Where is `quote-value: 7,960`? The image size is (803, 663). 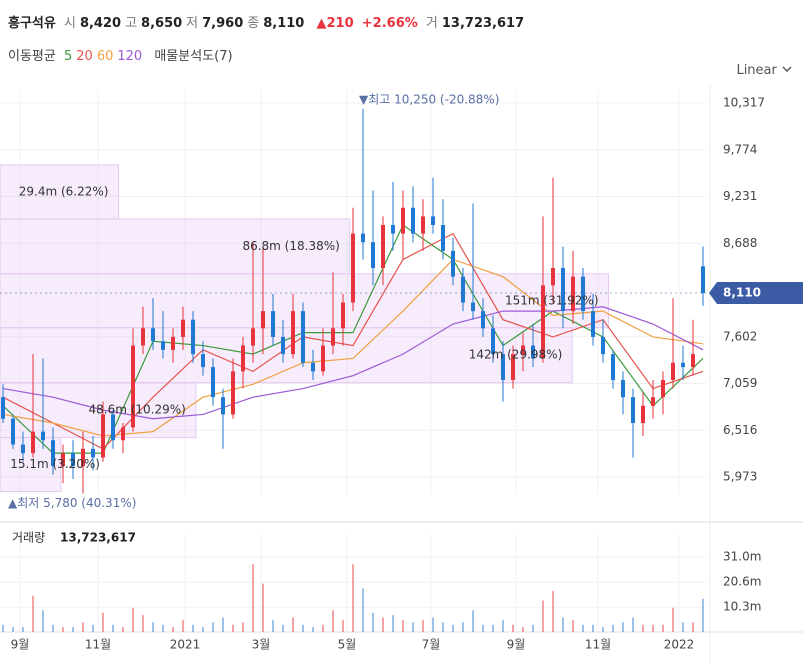 quote-value: 7,960 is located at coordinates (223, 23).